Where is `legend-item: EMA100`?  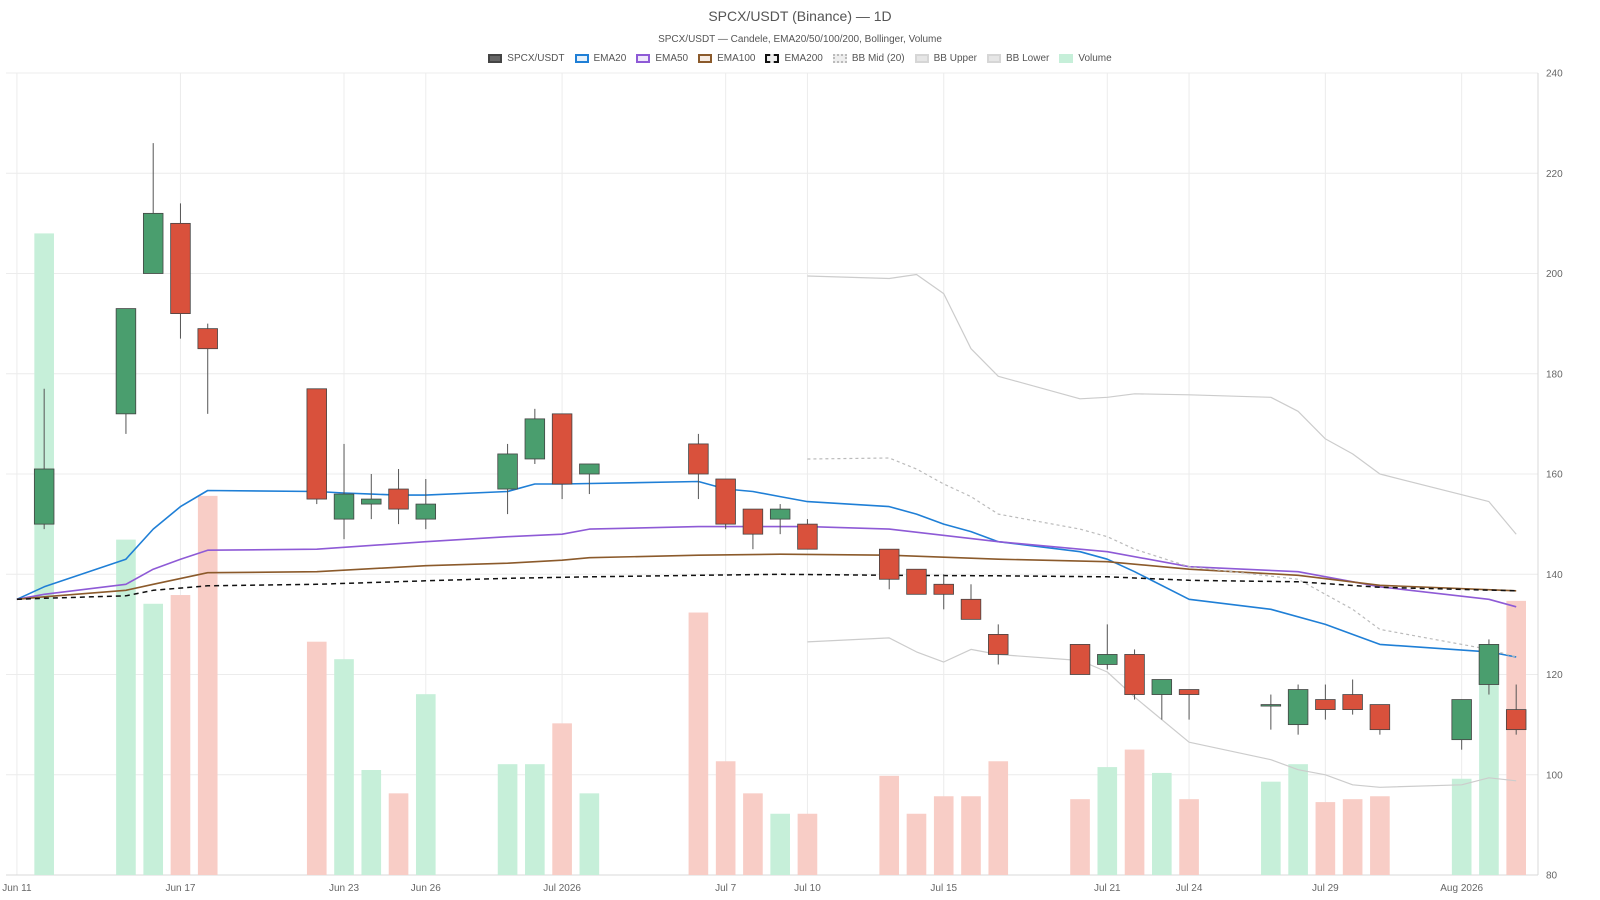 legend-item: EMA100 is located at coordinates (726, 58).